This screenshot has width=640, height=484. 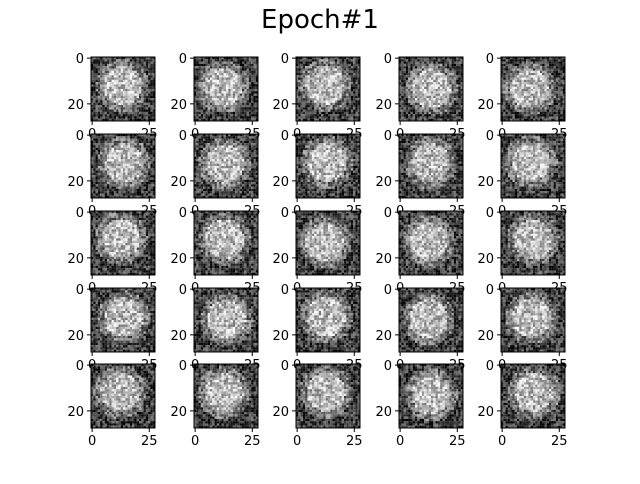 I want to click on subplot-4-3: 0 20 0 25, so click(x=420, y=404).